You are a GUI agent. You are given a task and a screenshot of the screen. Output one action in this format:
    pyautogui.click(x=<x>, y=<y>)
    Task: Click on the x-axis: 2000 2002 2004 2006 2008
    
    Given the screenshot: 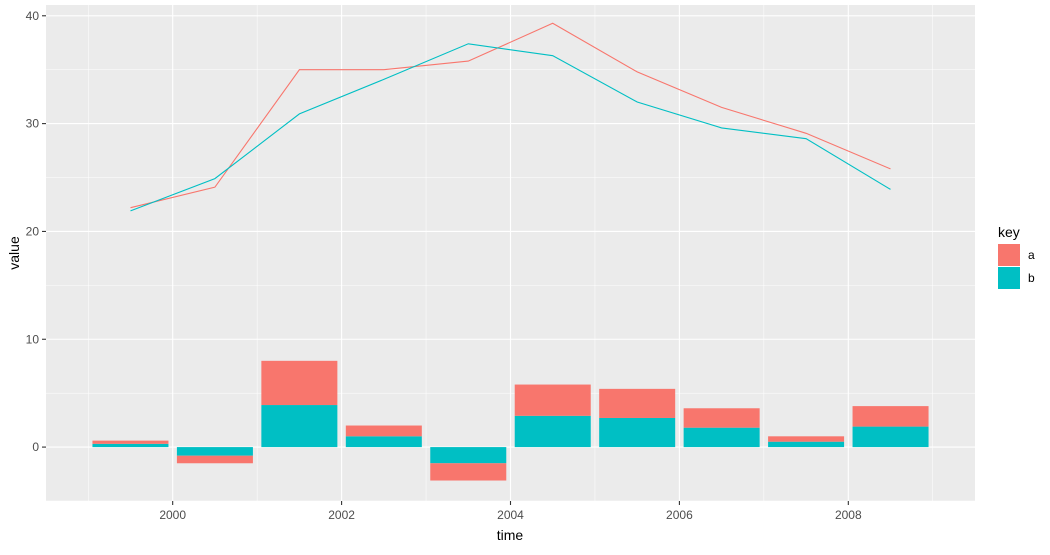 What is the action you would take?
    pyautogui.click(x=510, y=511)
    